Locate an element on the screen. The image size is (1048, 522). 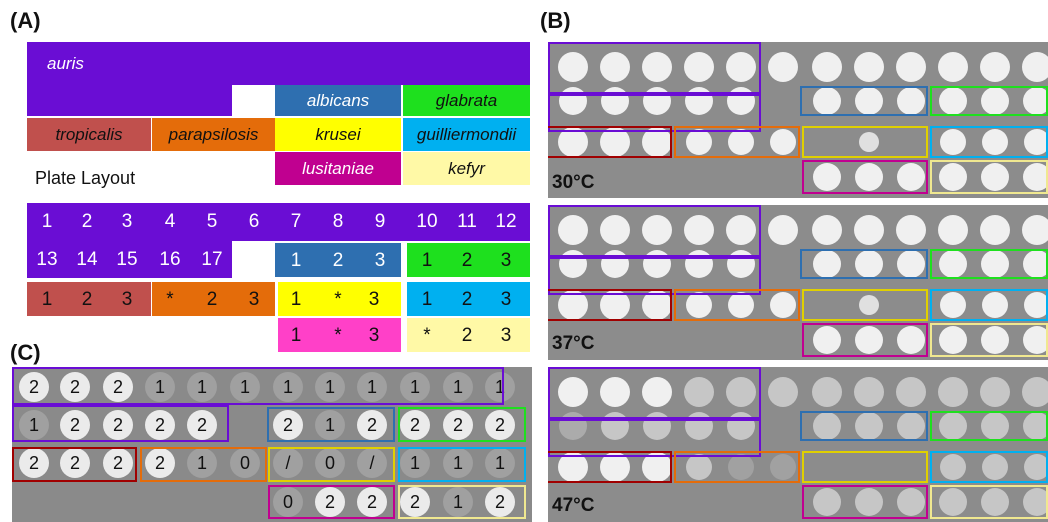
tropicalis-number-label: 2 is located at coordinates (87, 299).